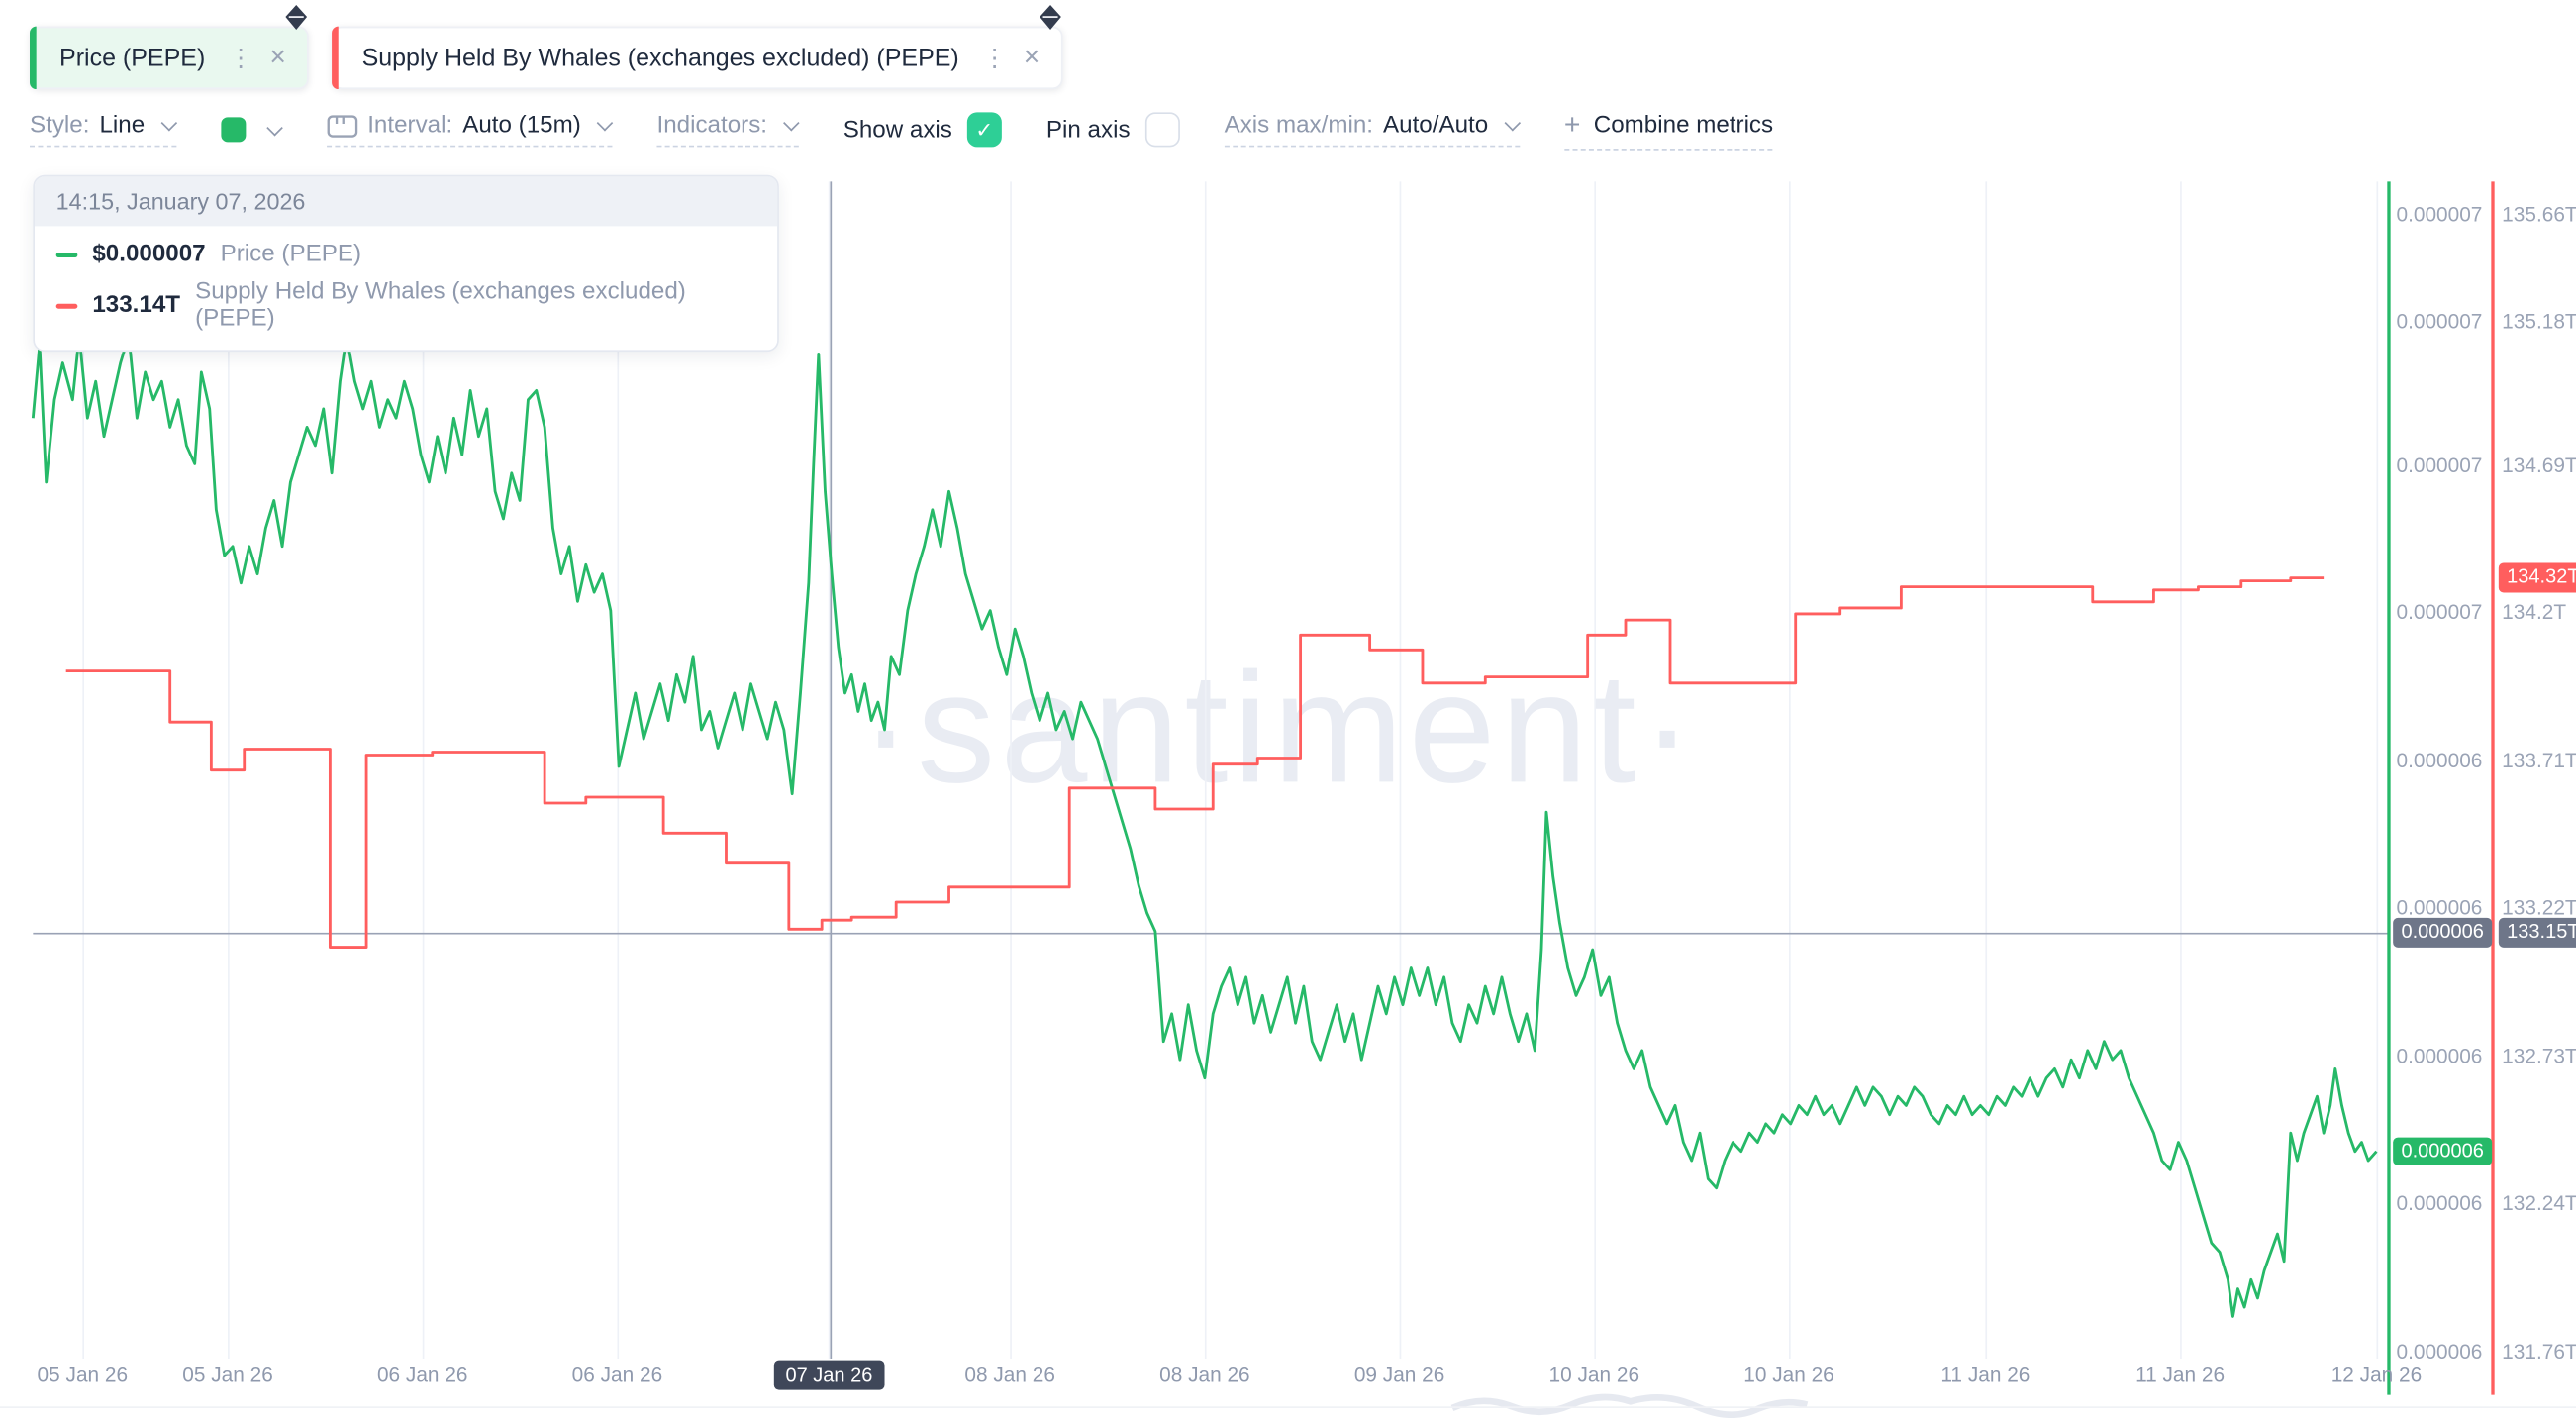 The width and height of the screenshot is (2576, 1418). I want to click on show-axis-toggle: Show axis ✓, so click(922, 130).